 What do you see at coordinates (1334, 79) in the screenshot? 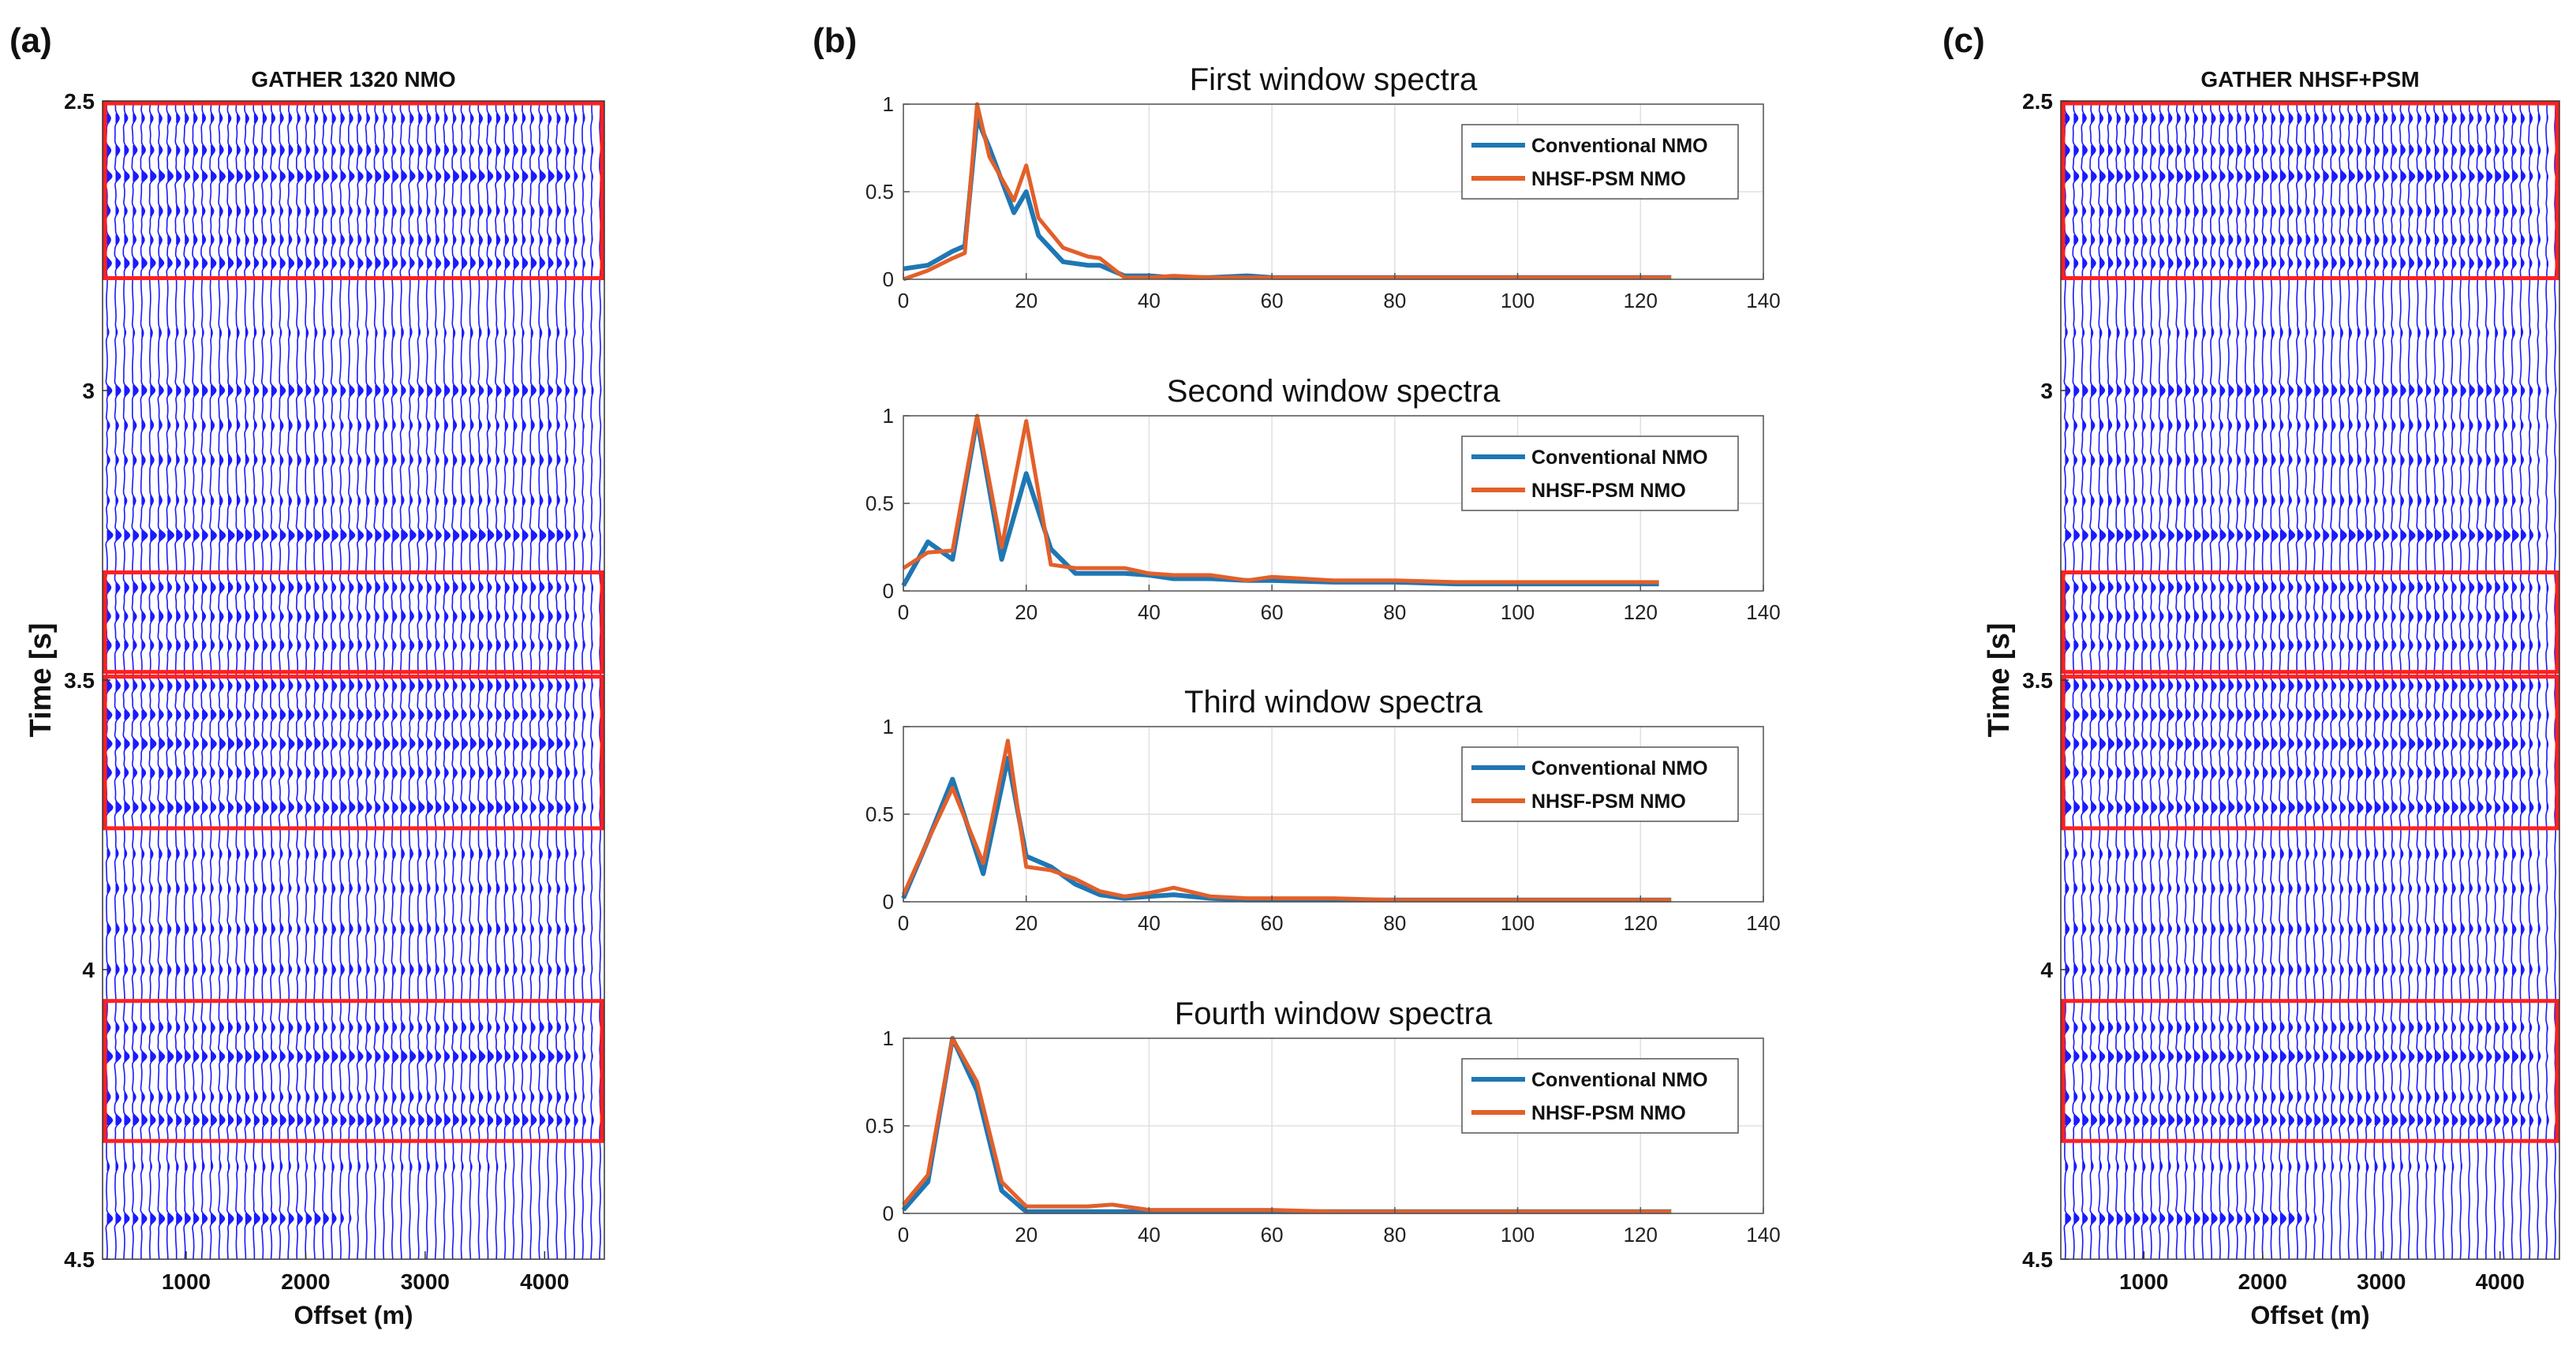
I see `spectrum-title: First window spectra` at bounding box center [1334, 79].